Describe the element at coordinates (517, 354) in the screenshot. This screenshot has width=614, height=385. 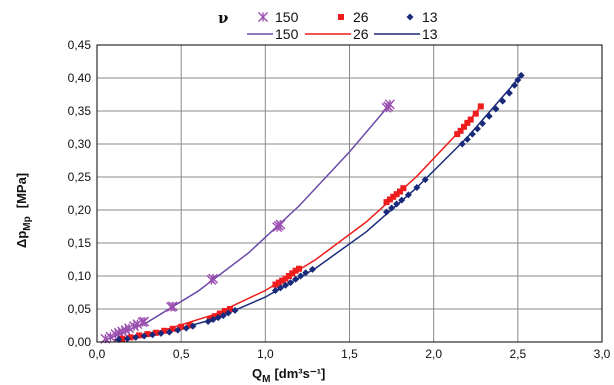
I see `x-tick-label: 2,5` at that location.